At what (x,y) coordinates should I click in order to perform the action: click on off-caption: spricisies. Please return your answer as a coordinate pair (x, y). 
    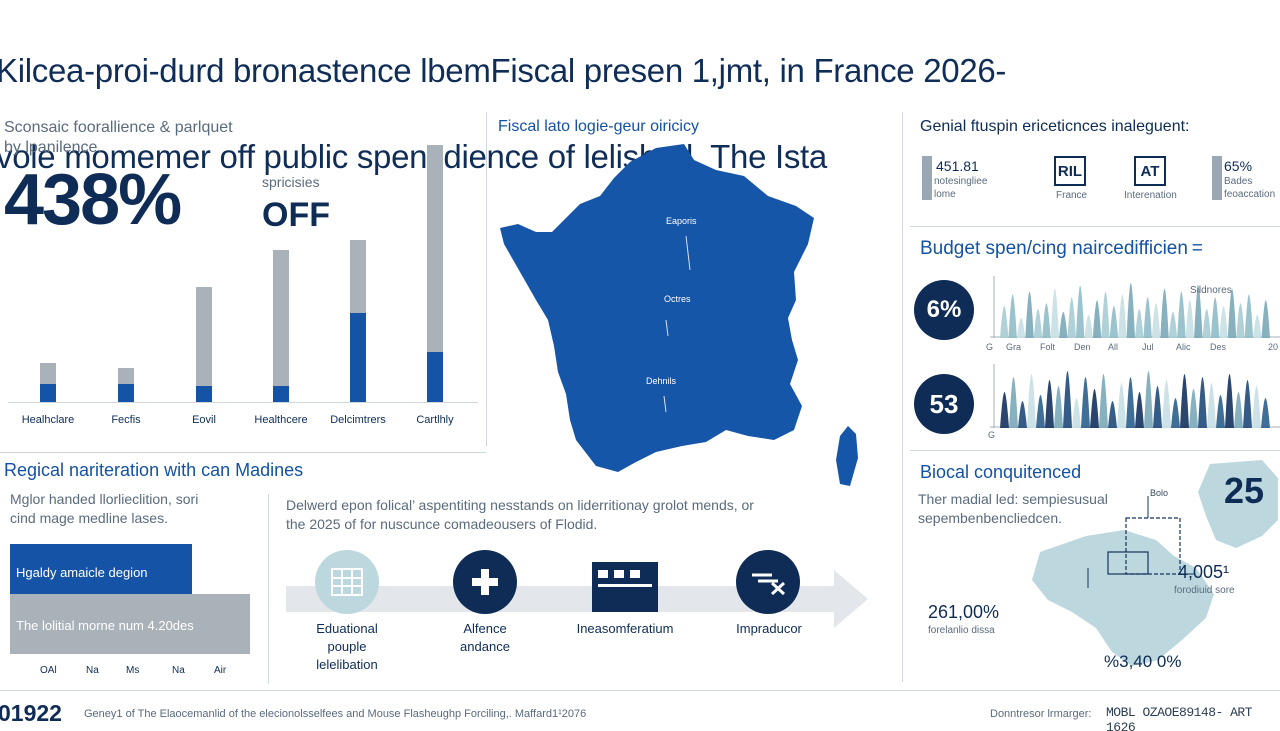
    Looking at the image, I should click on (291, 182).